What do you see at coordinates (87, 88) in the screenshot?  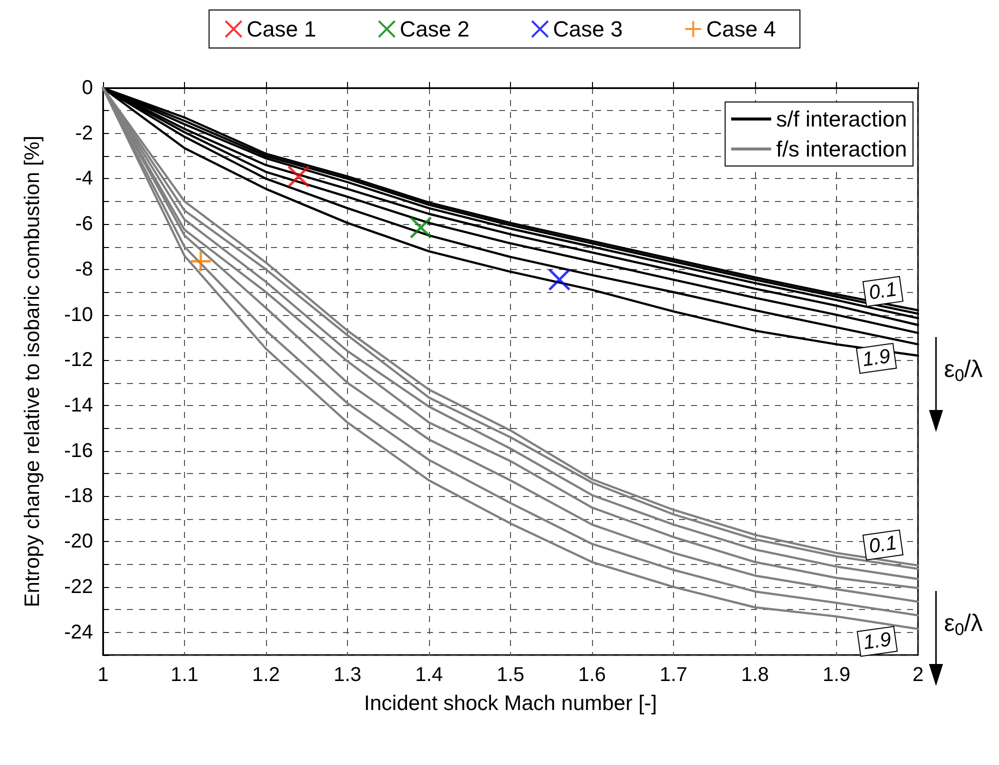 I see `y-tick-label: 0` at bounding box center [87, 88].